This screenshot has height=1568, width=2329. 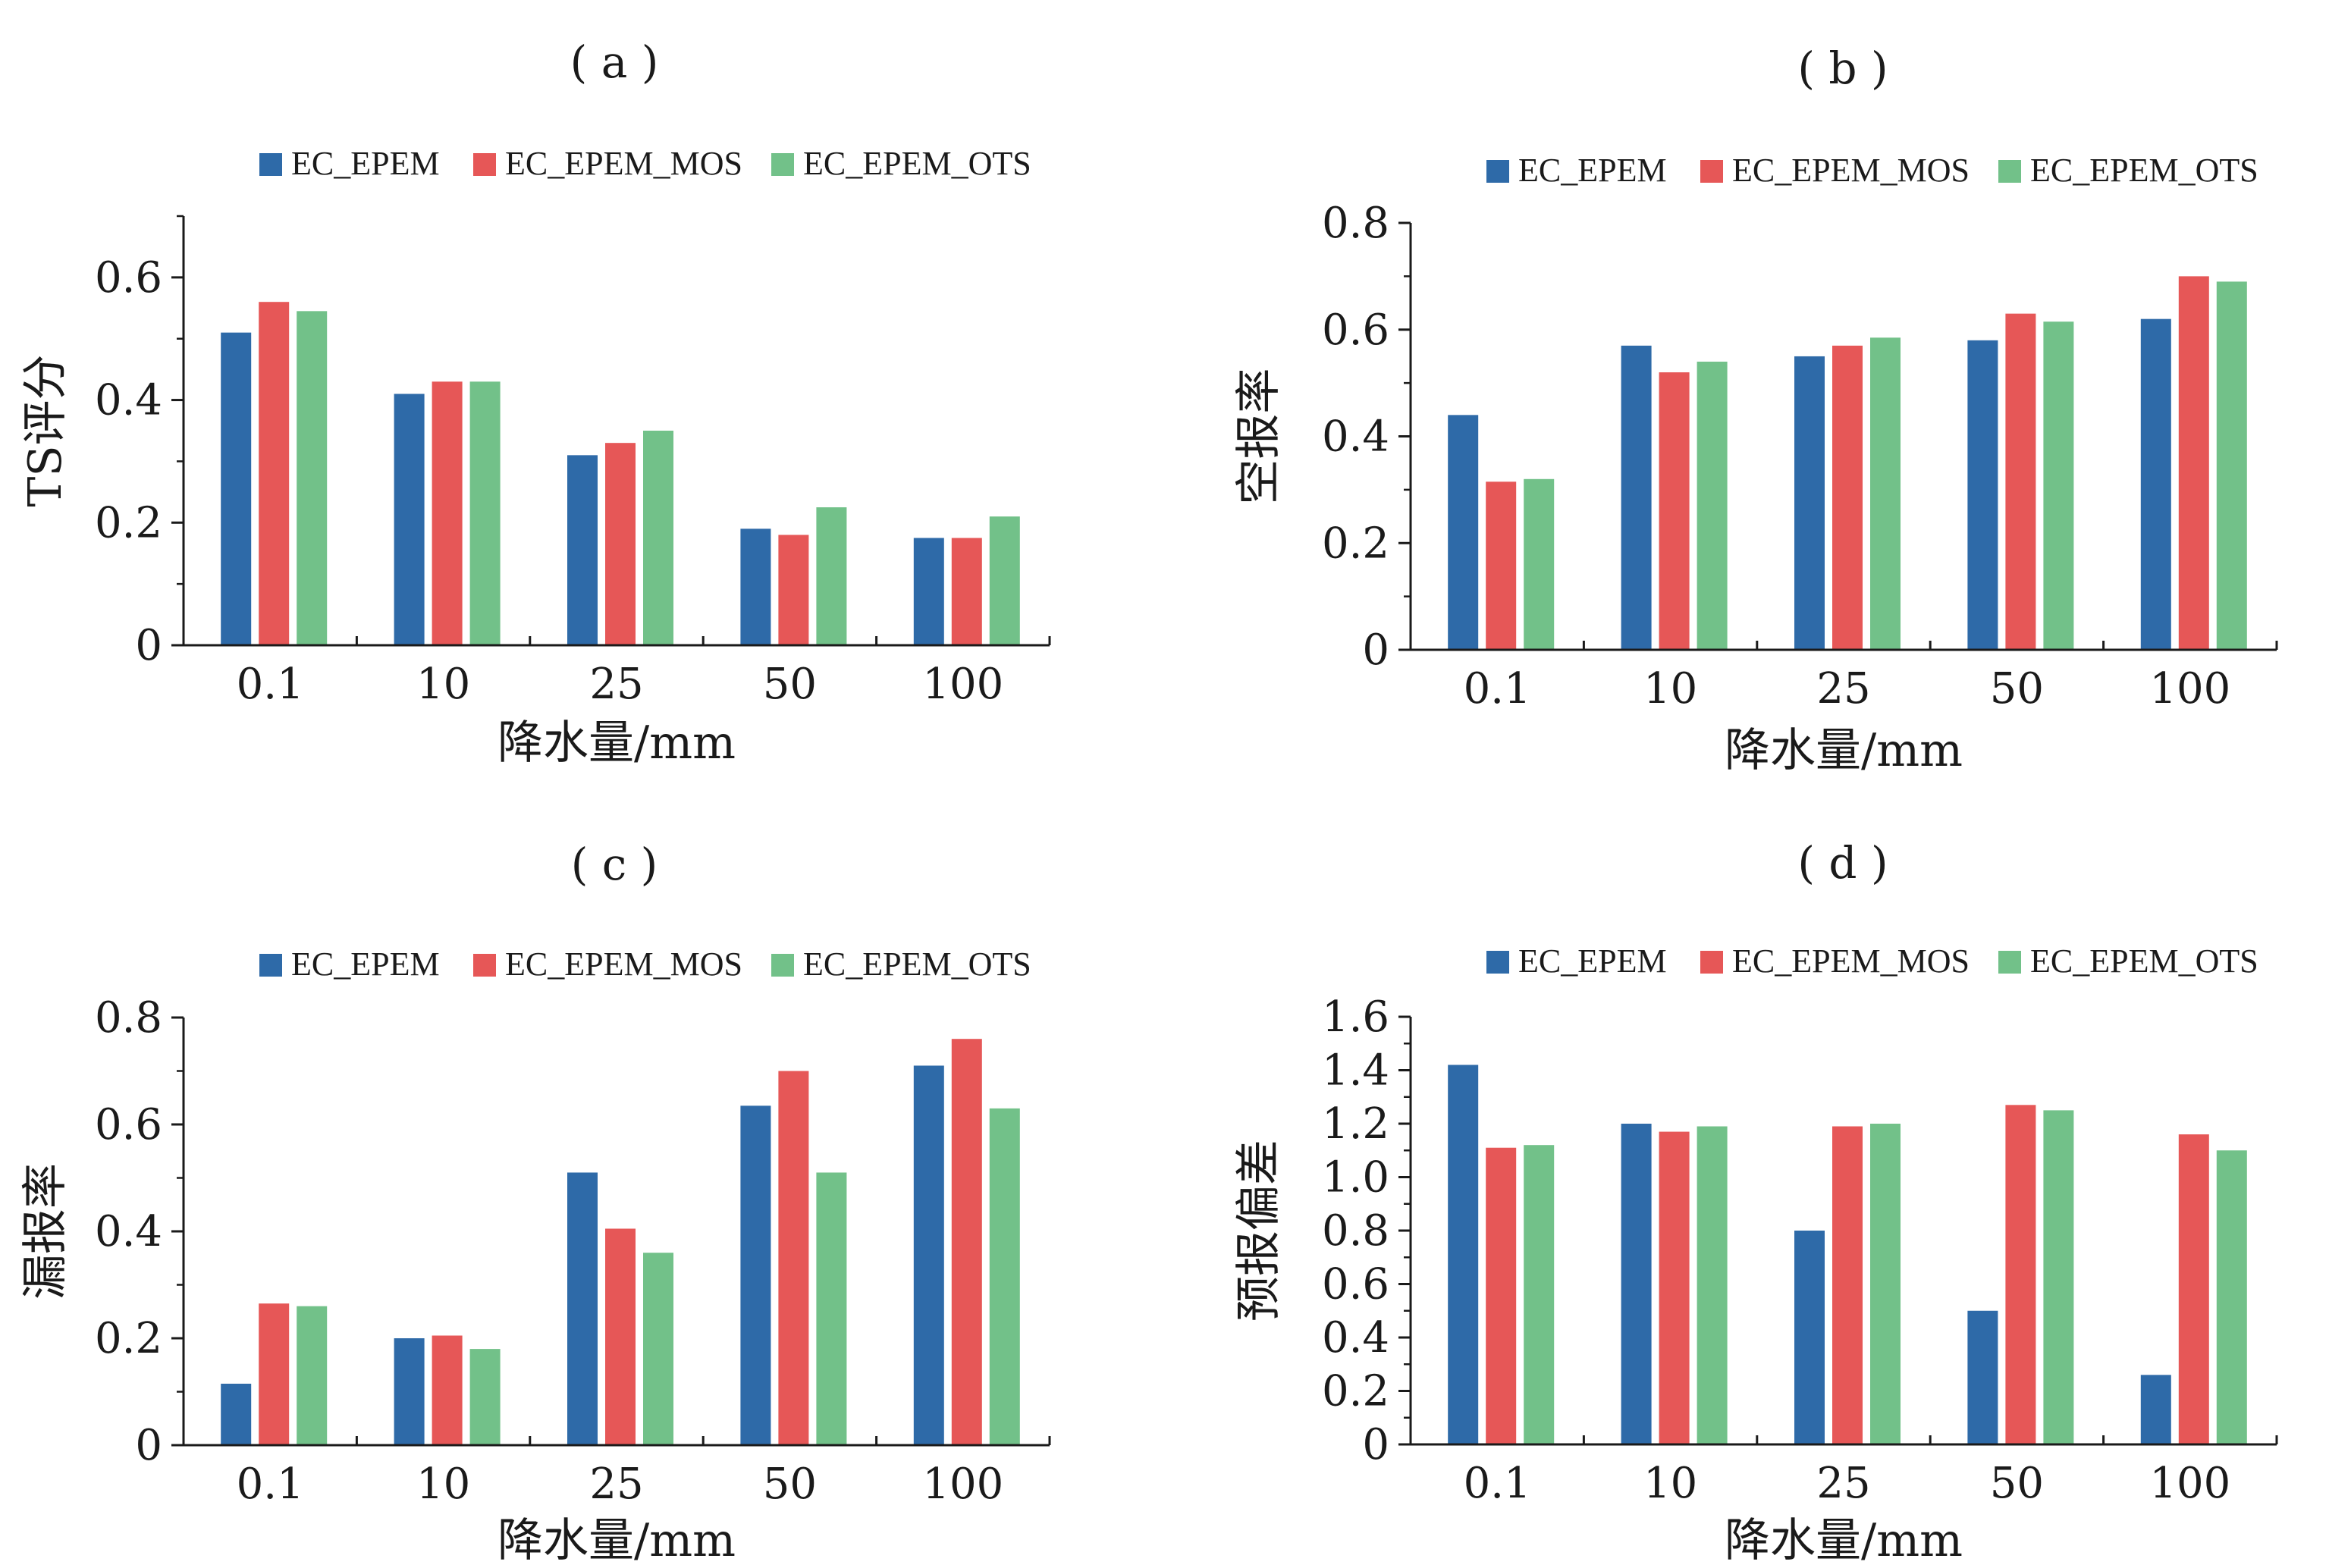 What do you see at coordinates (1843, 1484) in the screenshot?
I see `x-tick-label: 25` at bounding box center [1843, 1484].